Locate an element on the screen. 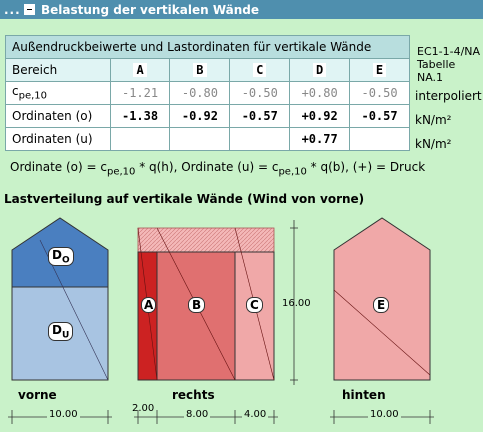 Image resolution: width=483 pixels, height=432 pixels. bubble-d-u: DU is located at coordinates (61, 332).